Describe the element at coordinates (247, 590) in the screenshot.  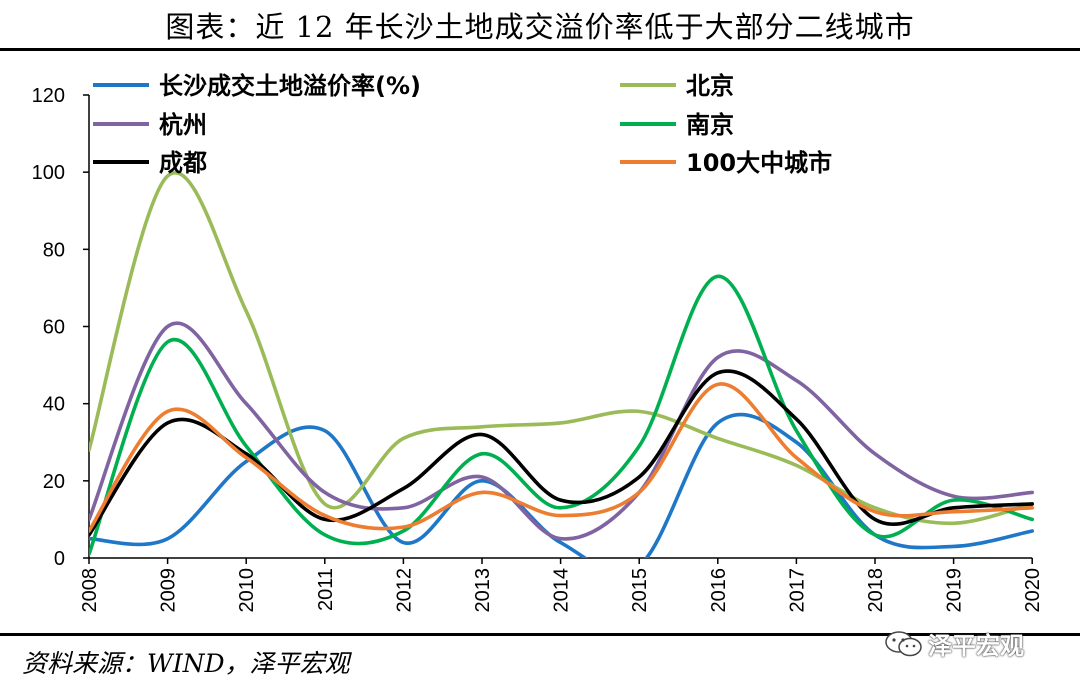
I see `x-tick-label: 2010` at that location.